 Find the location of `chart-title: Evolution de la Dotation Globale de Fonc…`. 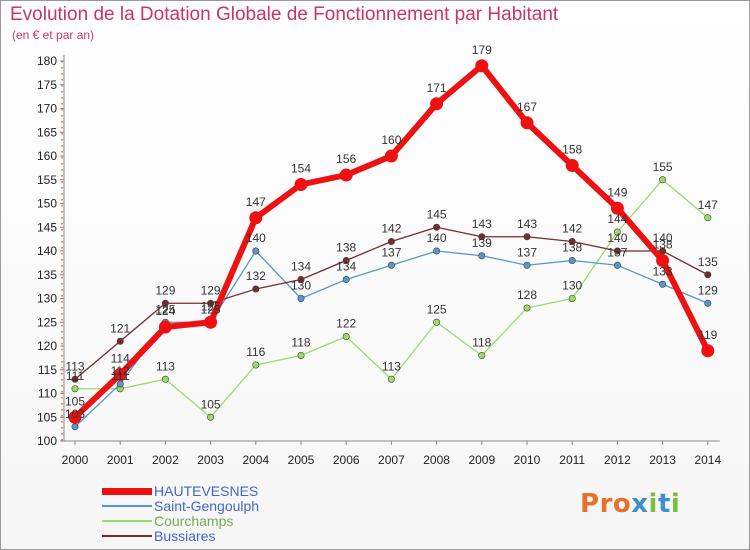

chart-title: Evolution de la Dotation Globale de Fonc… is located at coordinates (284, 14).